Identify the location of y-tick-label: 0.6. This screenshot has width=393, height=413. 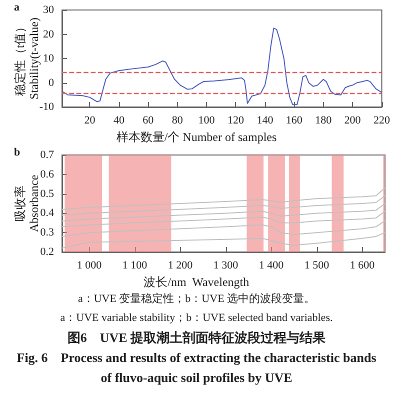
(47, 174).